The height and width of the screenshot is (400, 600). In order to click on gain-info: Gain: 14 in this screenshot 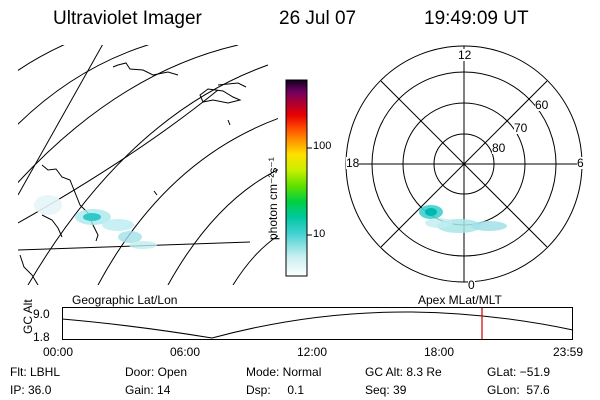, I will do `click(148, 390)`.